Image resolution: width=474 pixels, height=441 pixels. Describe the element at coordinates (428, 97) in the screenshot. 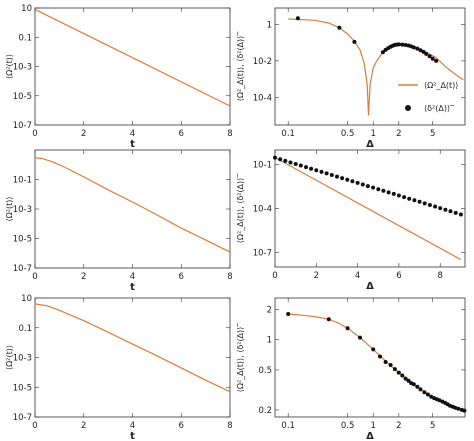

I see `legend: ⟨Ω²_Δ(t)⟩ ⟨δ²(Δ)⟩‾` at that location.